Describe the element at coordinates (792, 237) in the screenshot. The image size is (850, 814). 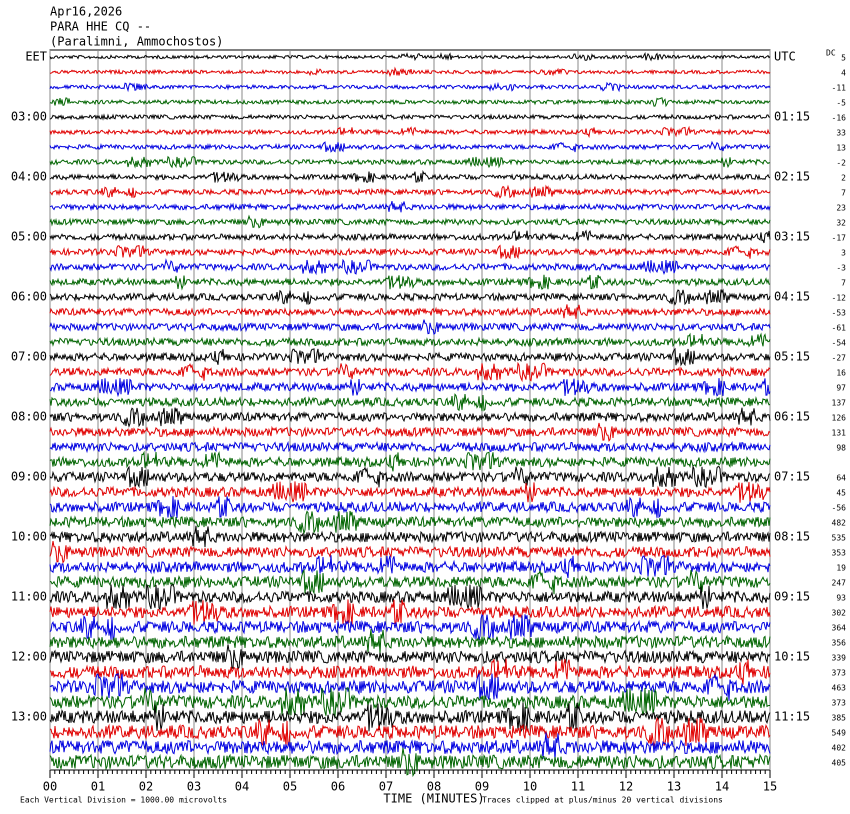
I see `right-time-label: 03:15` at that location.